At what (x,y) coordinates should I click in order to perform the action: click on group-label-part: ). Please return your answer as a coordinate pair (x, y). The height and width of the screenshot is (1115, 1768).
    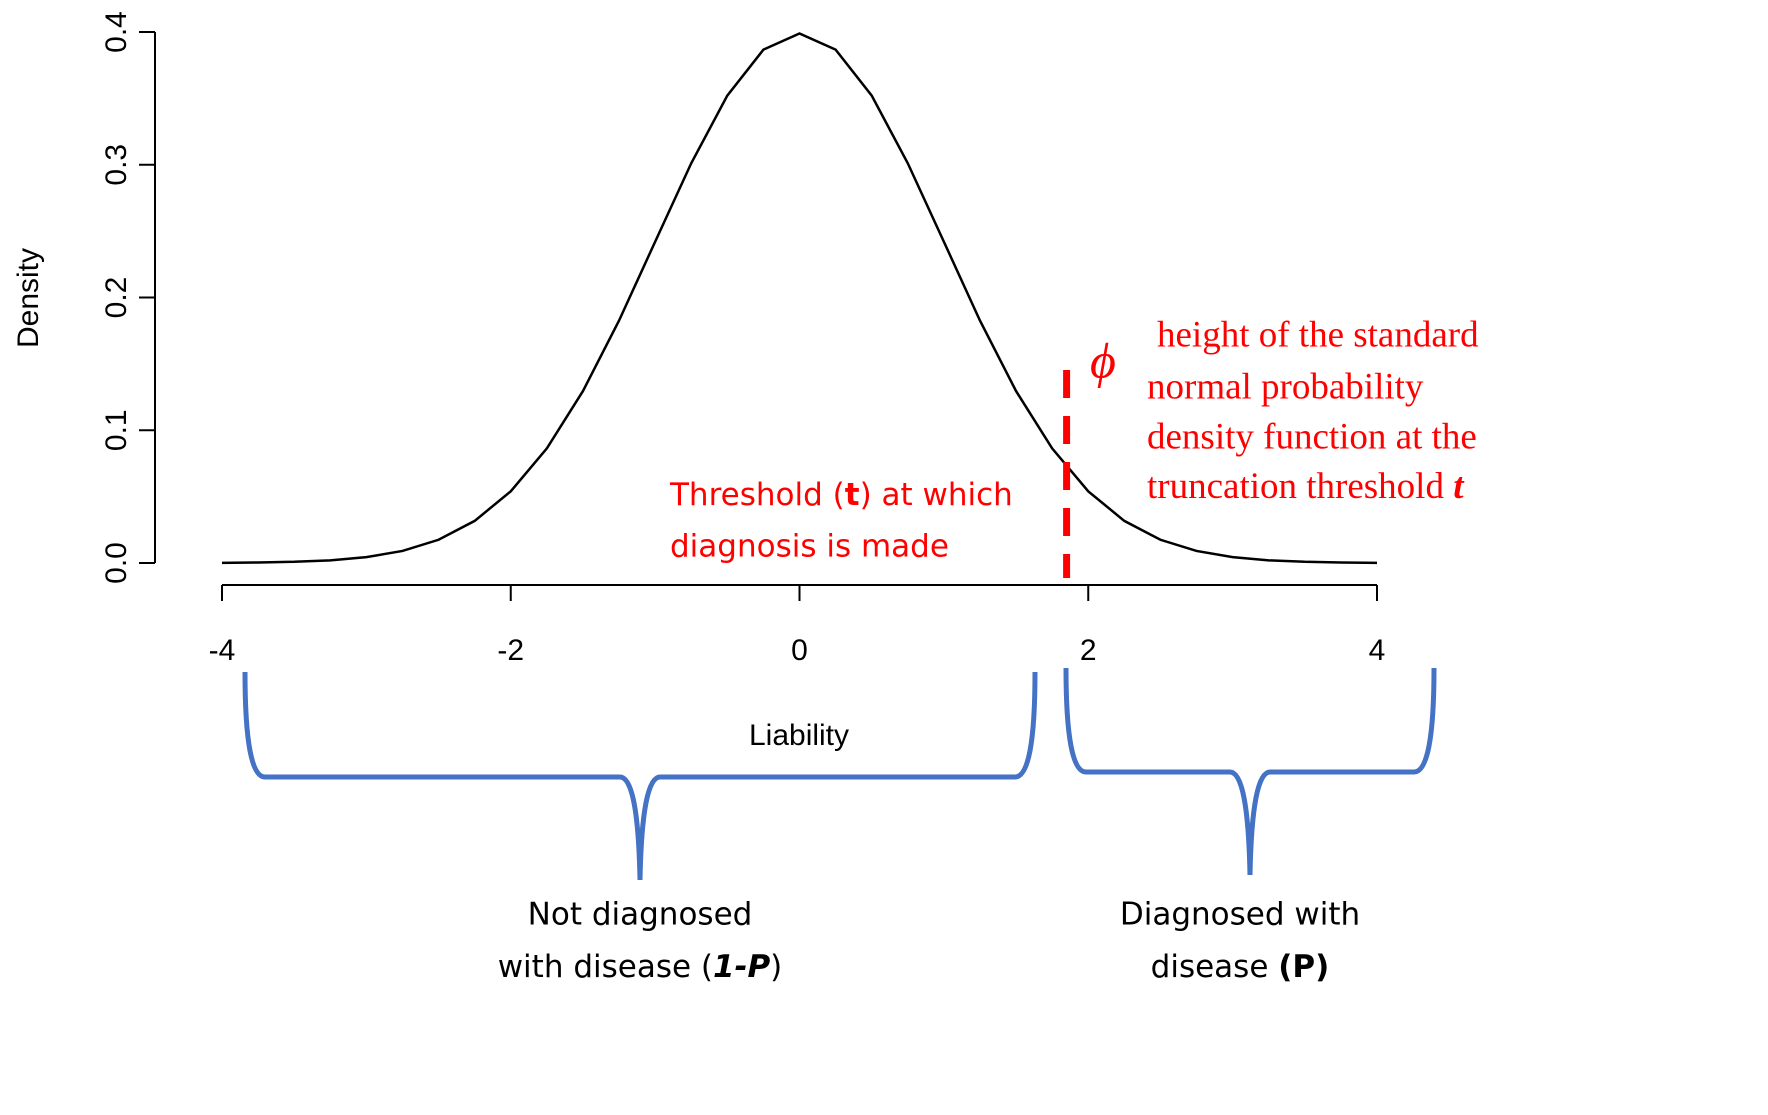
    Looking at the image, I should click on (776, 967).